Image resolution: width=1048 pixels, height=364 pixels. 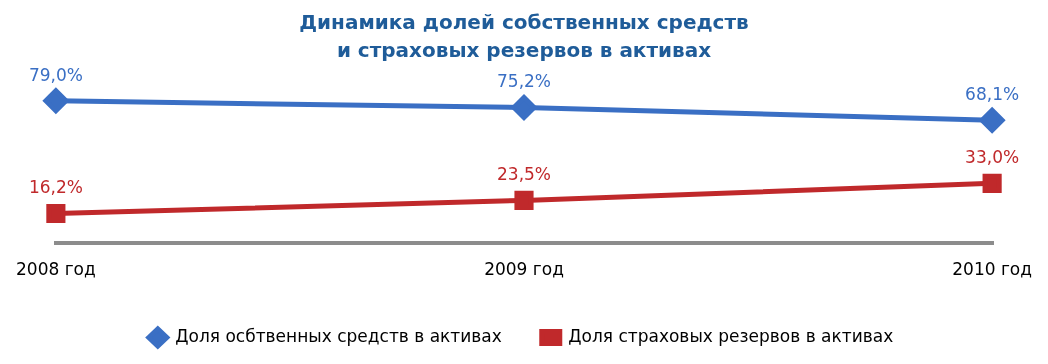 What do you see at coordinates (55, 269) in the screenshot?
I see `x-tick-label: 2008 год` at bounding box center [55, 269].